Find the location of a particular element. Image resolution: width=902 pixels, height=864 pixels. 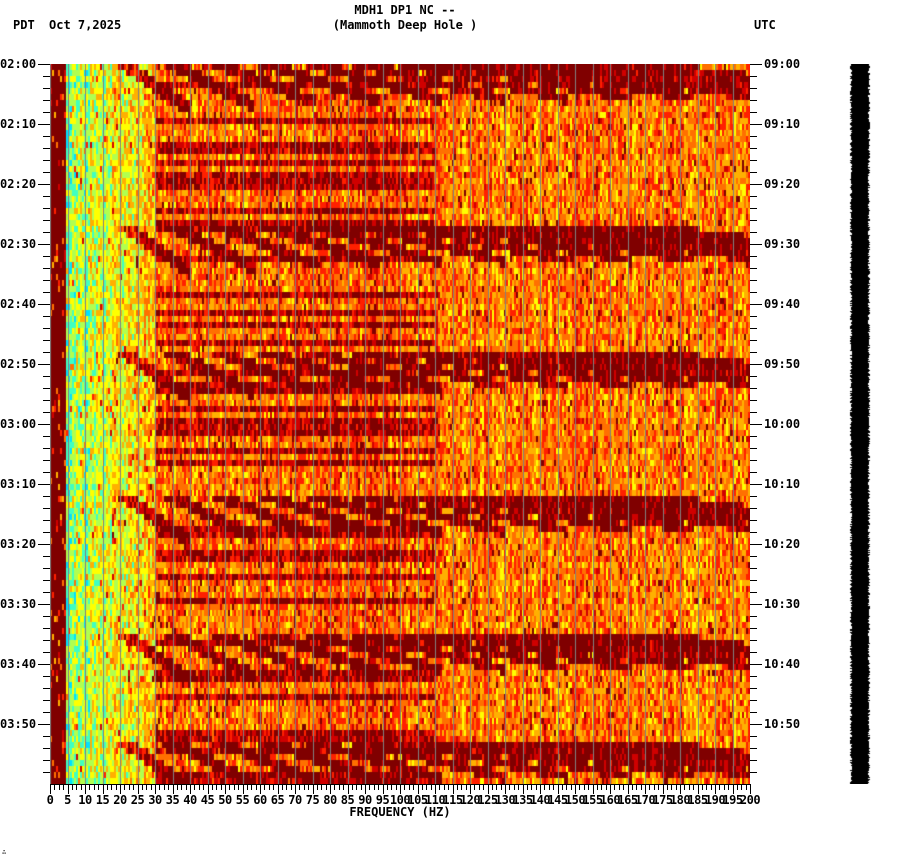

amplitude-trace-strip is located at coordinates (860, 424).